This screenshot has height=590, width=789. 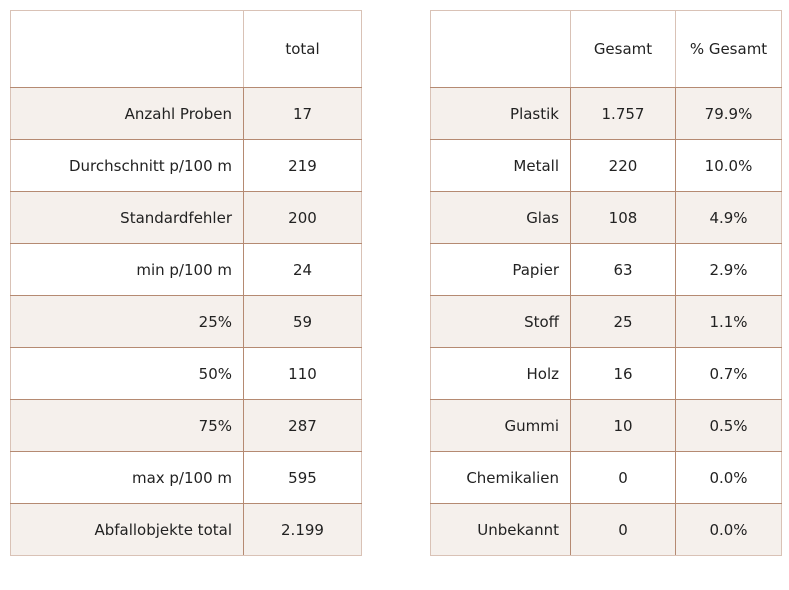 I want to click on row-pct-cell: 2.9%, so click(x=728, y=269).